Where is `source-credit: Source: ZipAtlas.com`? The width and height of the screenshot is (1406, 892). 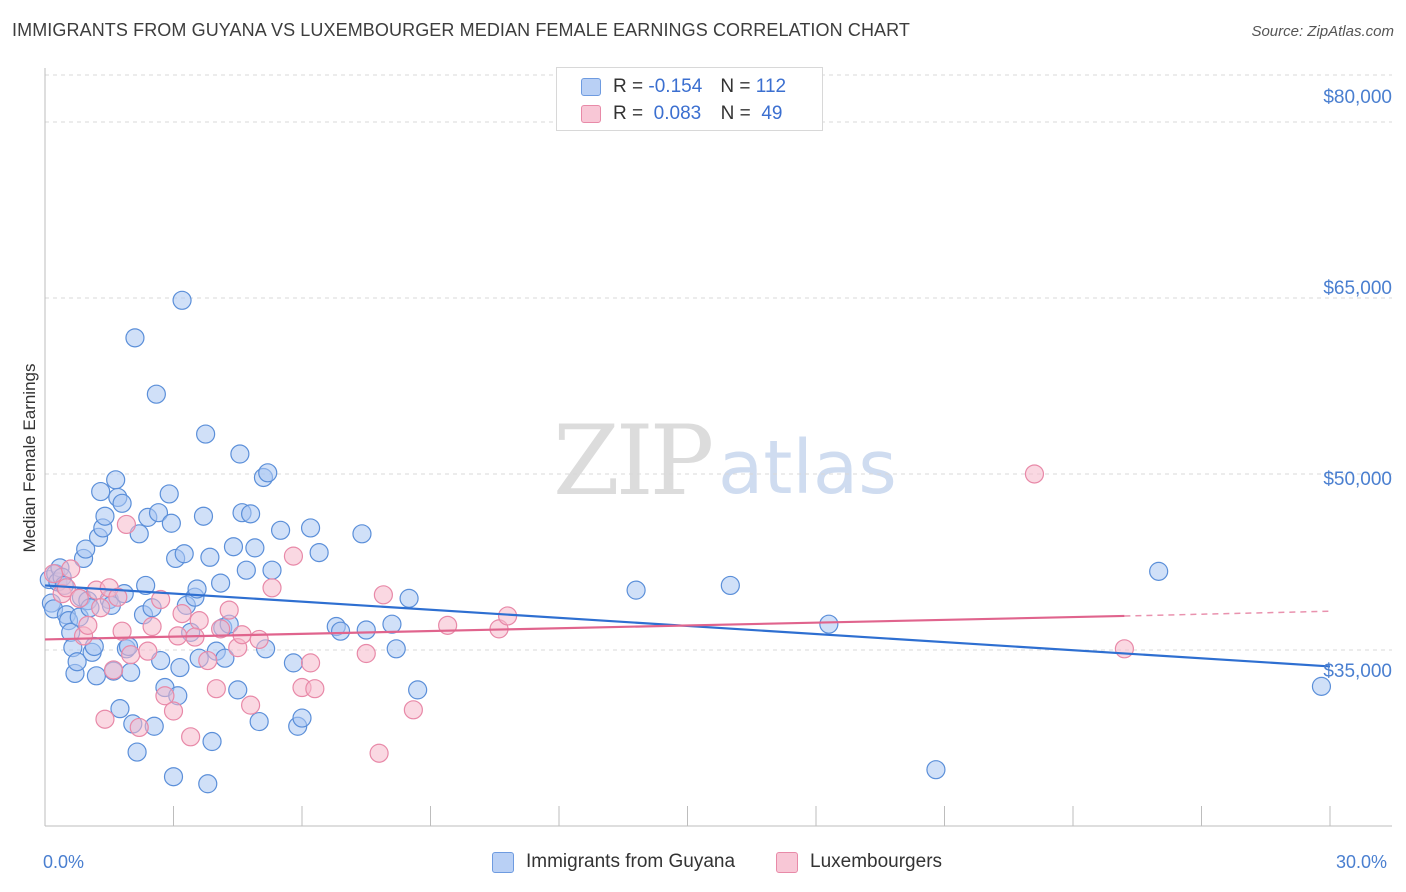 source-credit: Source: ZipAtlas.com is located at coordinates (1322, 31).